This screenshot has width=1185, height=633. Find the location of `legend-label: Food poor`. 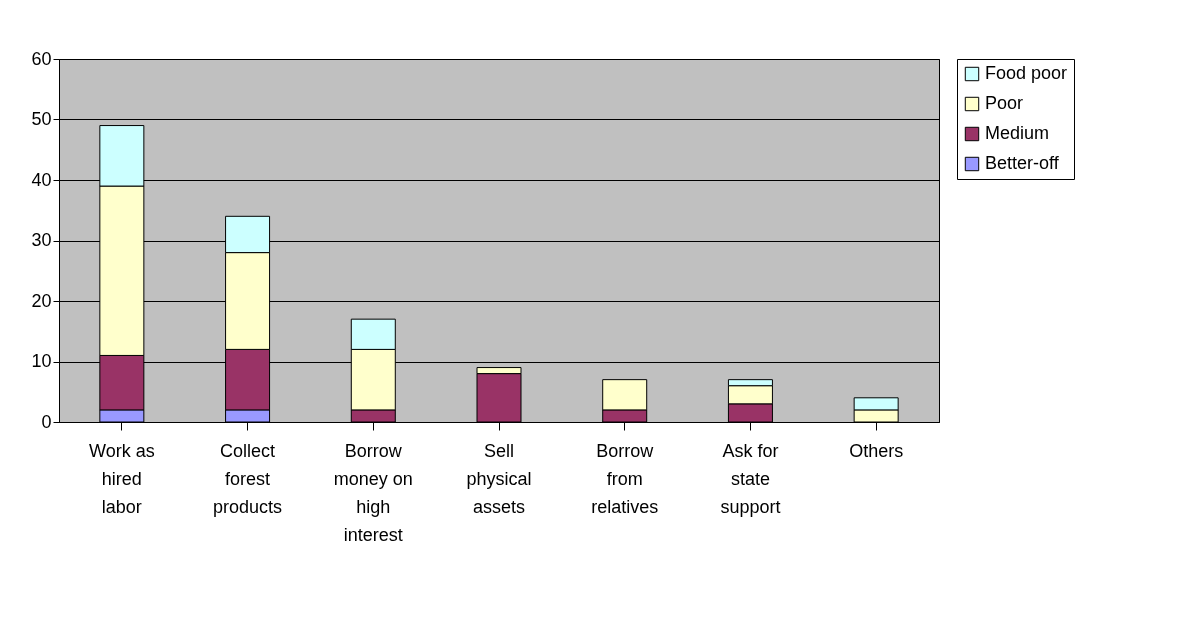

legend-label: Food poor is located at coordinates (1026, 73).